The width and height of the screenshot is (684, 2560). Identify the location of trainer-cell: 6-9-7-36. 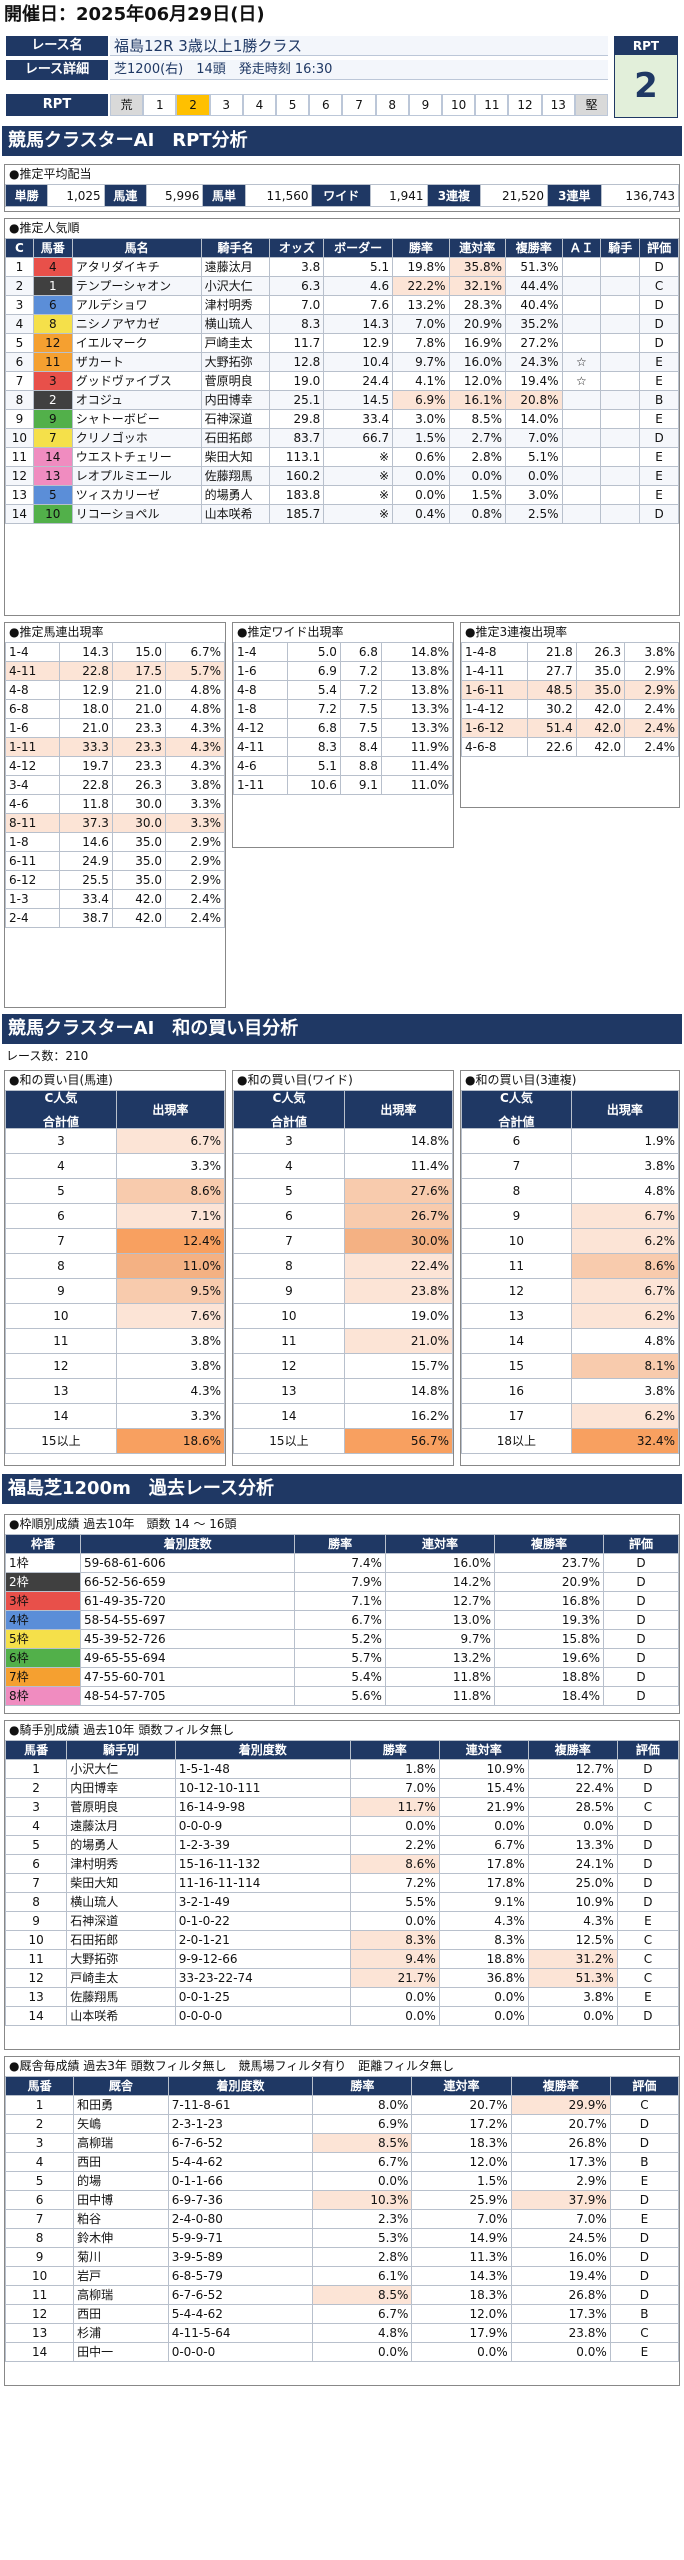
(240, 2200).